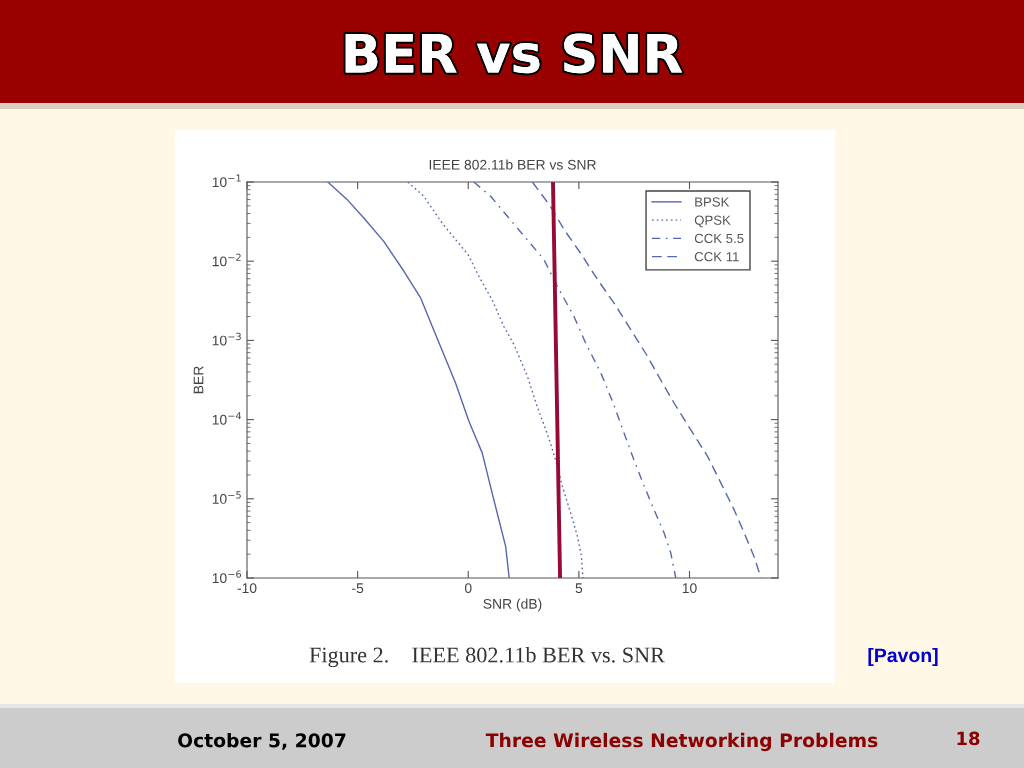 Image resolution: width=1024 pixels, height=768 pixels. What do you see at coordinates (719, 238) in the screenshot?
I see `legend-label: CCK 5.5` at bounding box center [719, 238].